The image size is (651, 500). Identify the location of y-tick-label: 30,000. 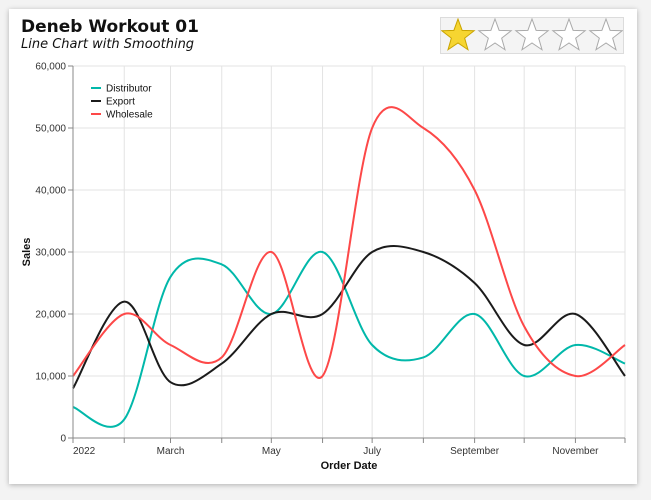
(50, 253).